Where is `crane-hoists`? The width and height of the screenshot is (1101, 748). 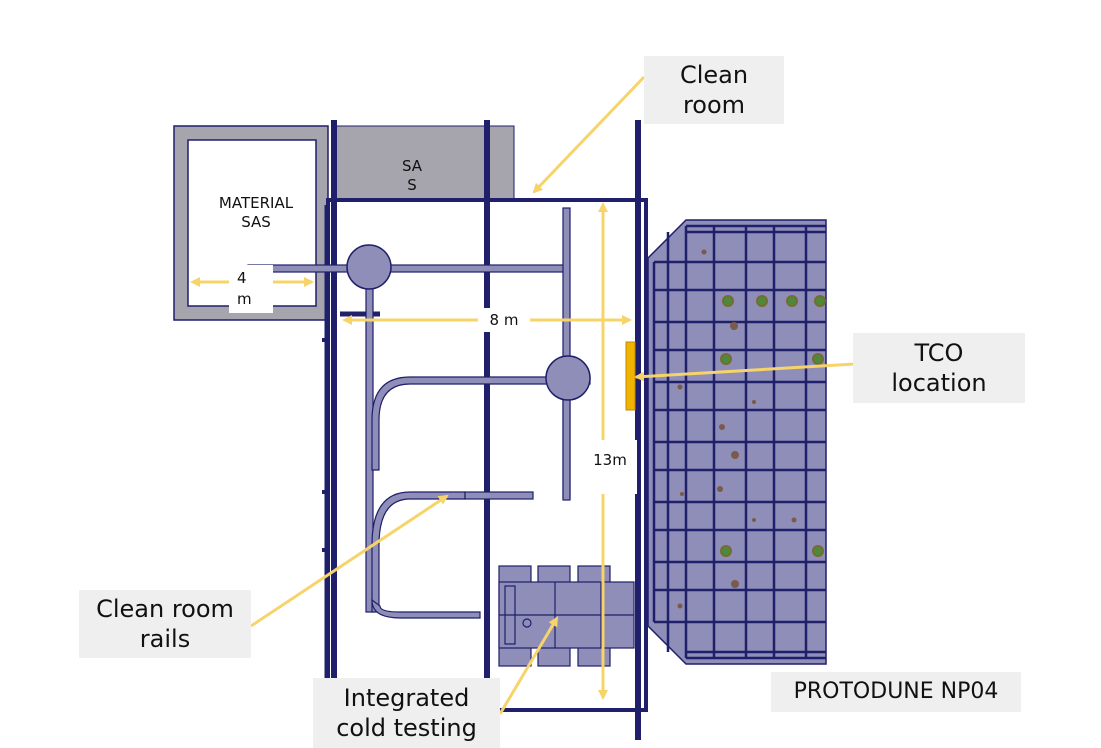
crane-hoists is located at coordinates (468, 322).